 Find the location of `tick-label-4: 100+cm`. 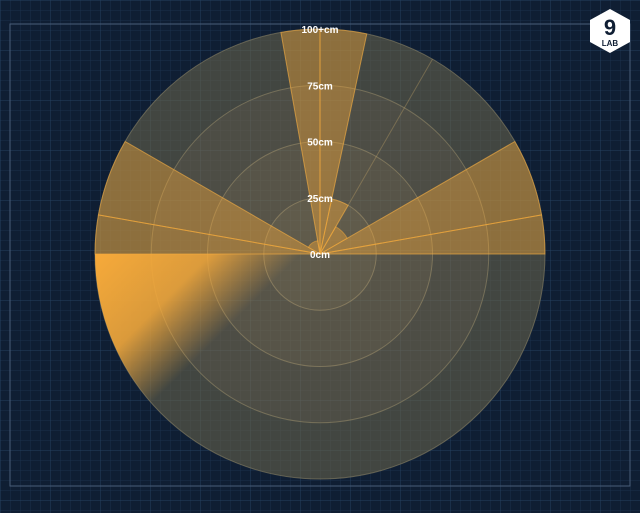

tick-label-4: 100+cm is located at coordinates (320, 30).